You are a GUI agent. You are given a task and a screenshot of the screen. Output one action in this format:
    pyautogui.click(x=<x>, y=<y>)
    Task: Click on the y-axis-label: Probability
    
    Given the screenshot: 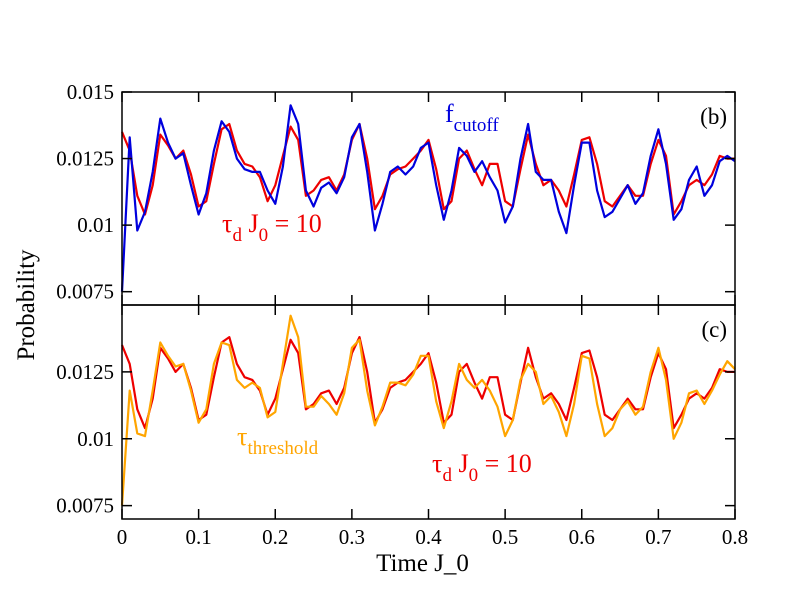 What is the action you would take?
    pyautogui.click(x=26, y=305)
    